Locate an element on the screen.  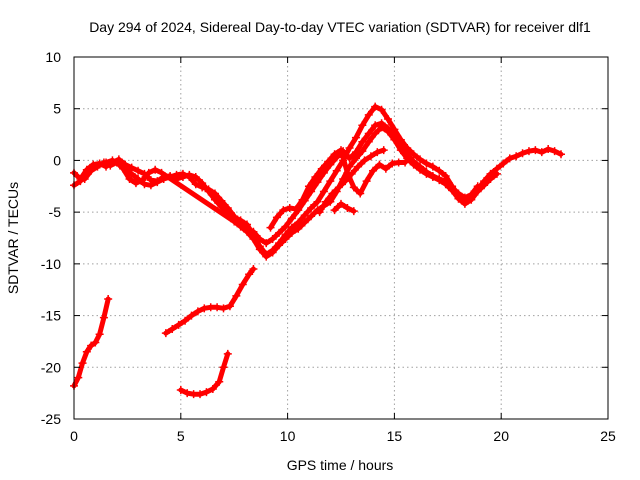
x-tick-label: 15 is located at coordinates (395, 436).